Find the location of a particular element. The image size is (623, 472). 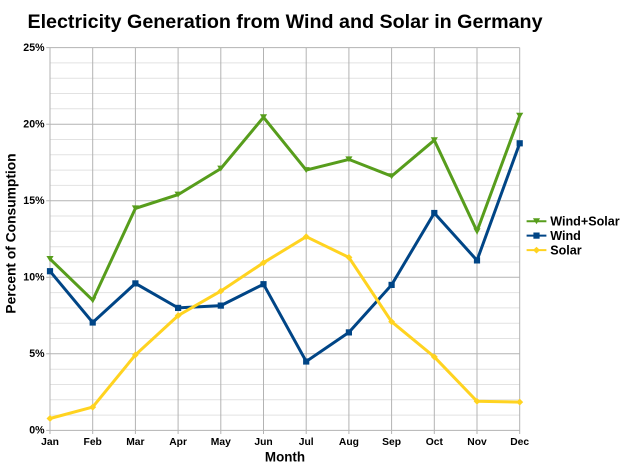

svg-text: Jan is located at coordinates (50, 442).